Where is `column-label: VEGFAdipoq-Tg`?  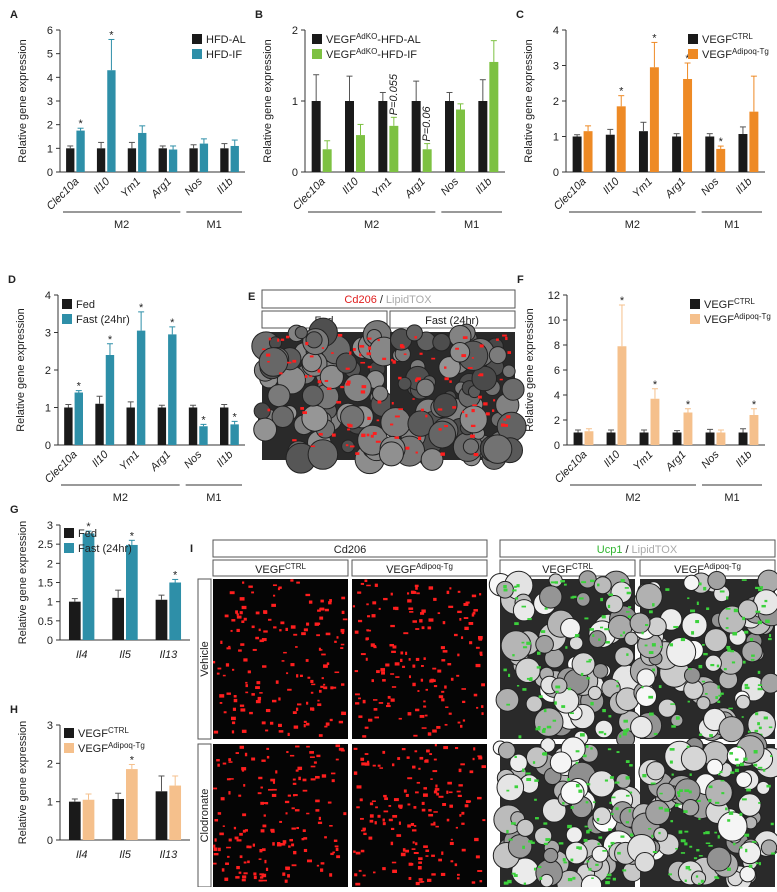
column-label: VEGFAdipoq-Tg is located at coordinates (419, 569).